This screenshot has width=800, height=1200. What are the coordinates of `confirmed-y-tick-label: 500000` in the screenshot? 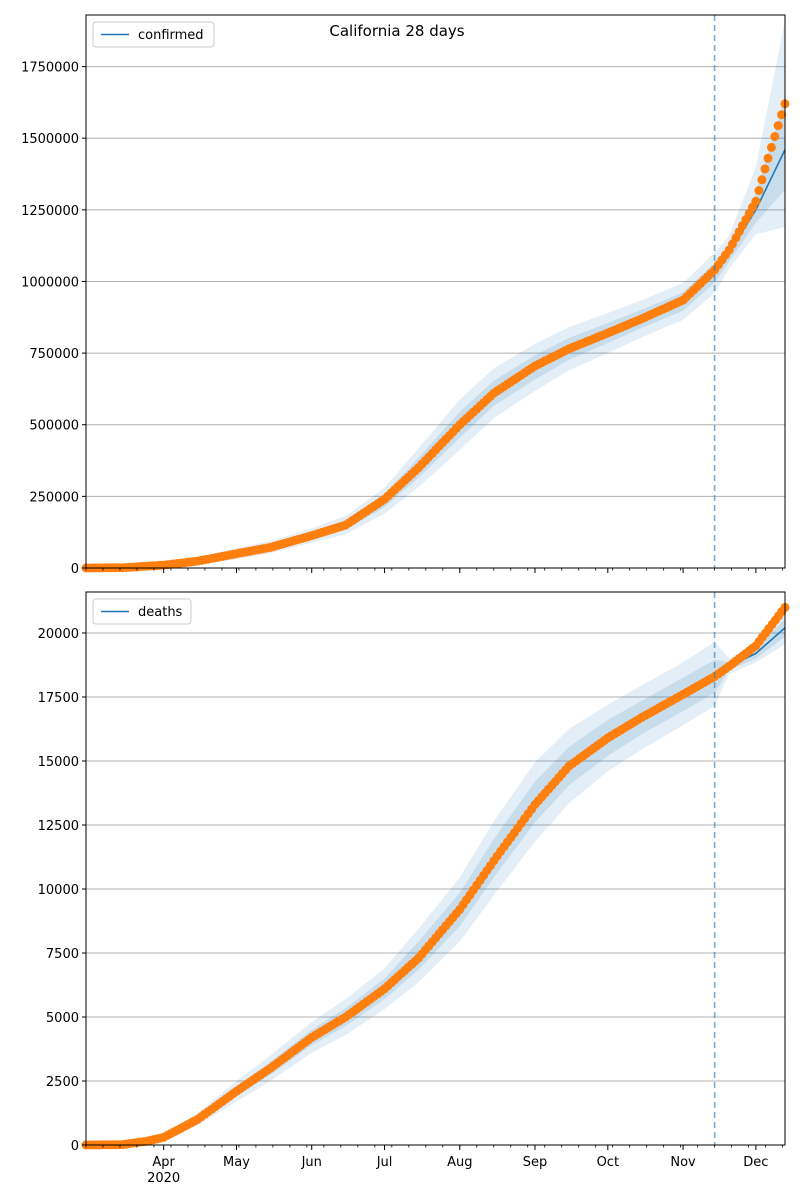 It's located at (54, 426).